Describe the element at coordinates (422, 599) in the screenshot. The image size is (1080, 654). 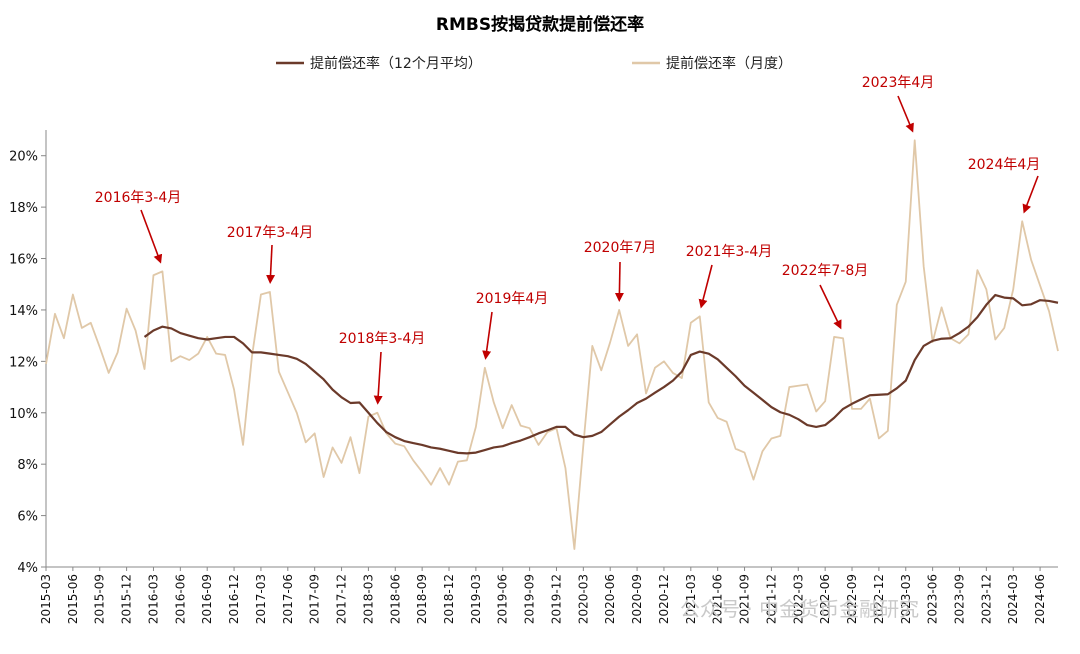
I see `x-tick-label: 2018-09` at that location.